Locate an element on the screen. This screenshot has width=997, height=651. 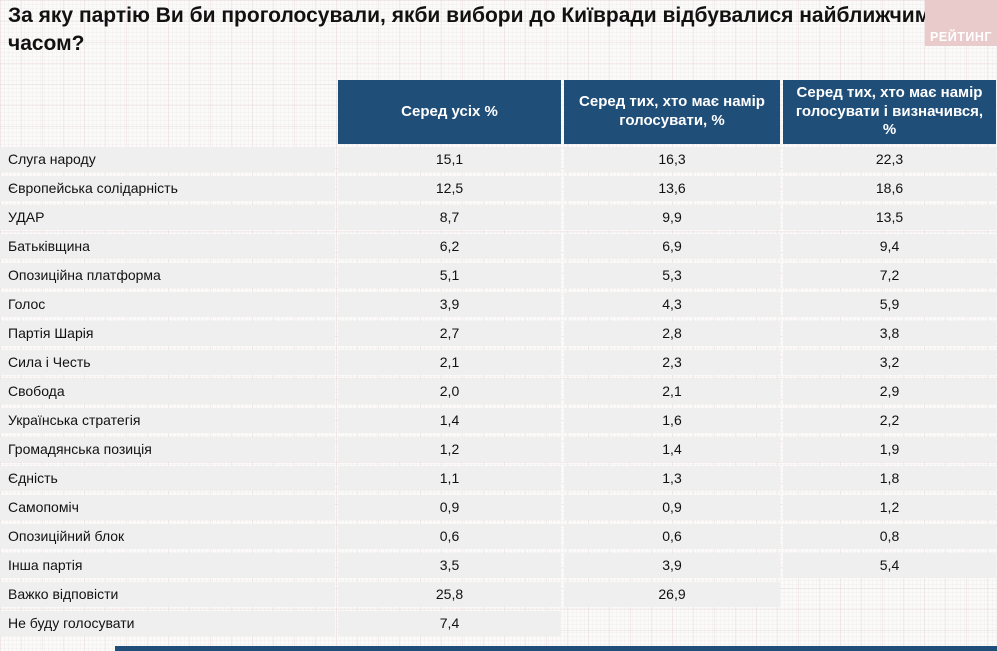
value-cell: 18,6 is located at coordinates (889, 188).